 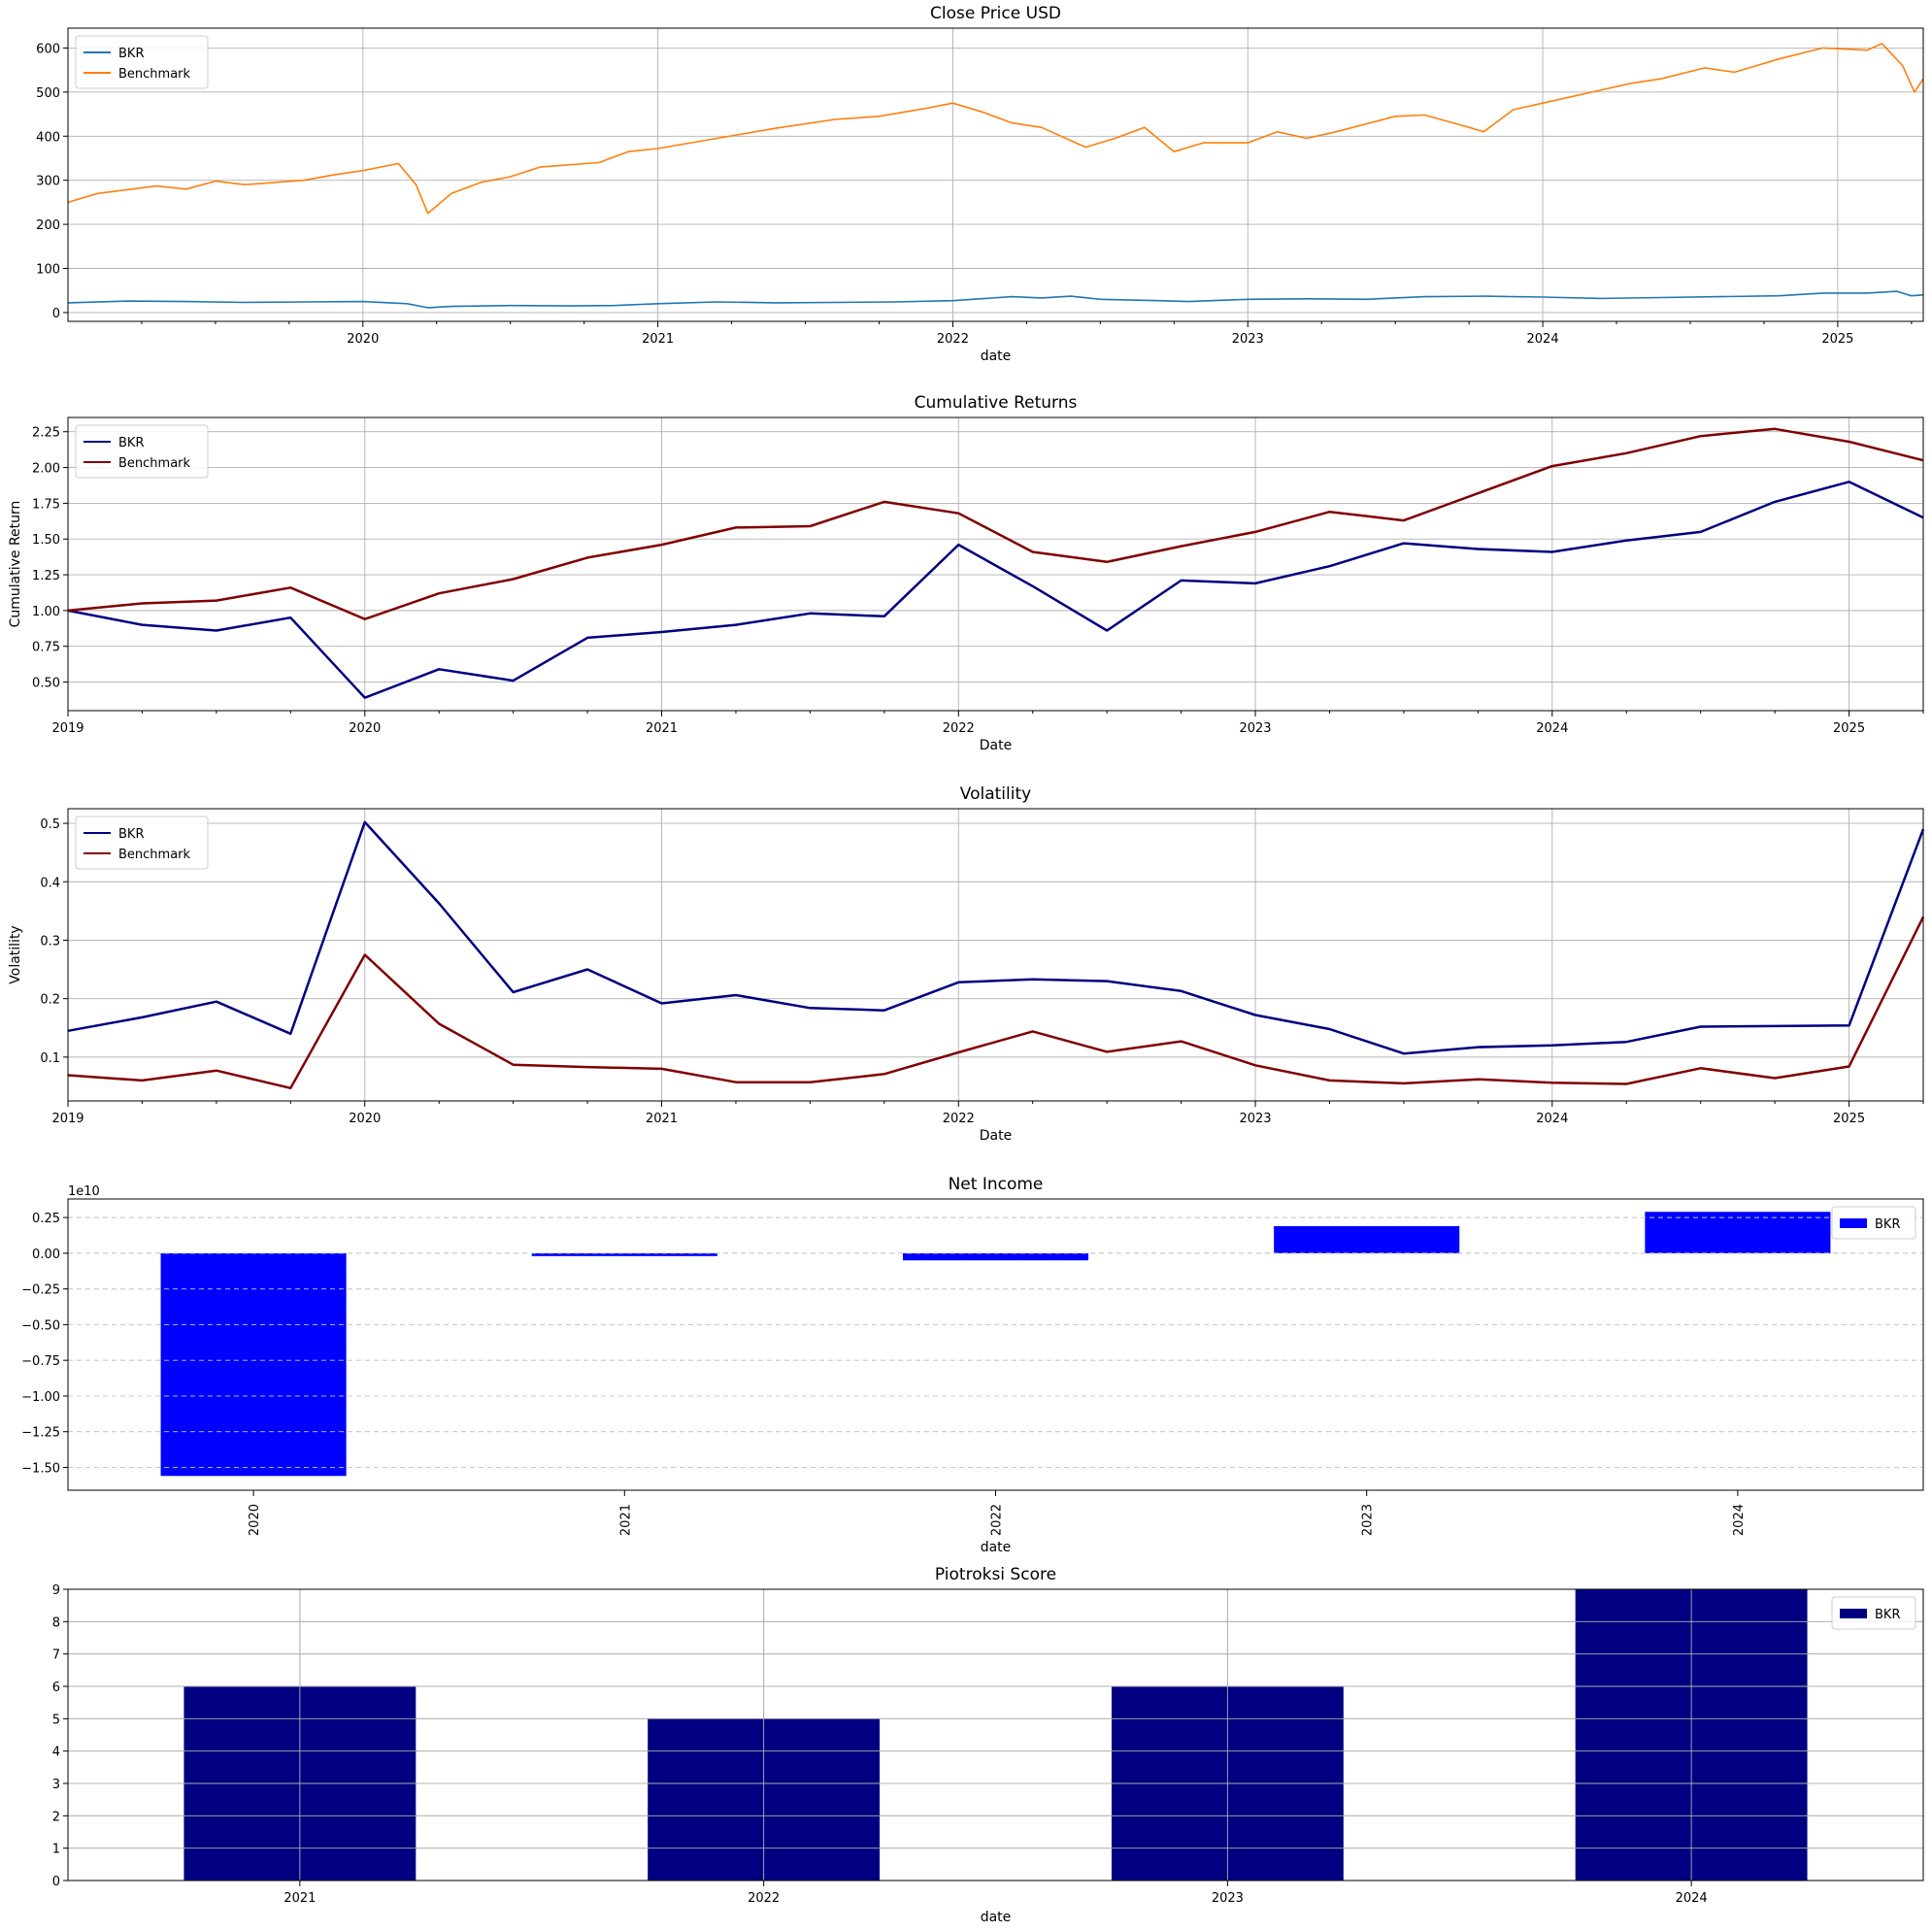 What do you see at coordinates (46, 612) in the screenshot?
I see `y-tick-label: 1.00` at bounding box center [46, 612].